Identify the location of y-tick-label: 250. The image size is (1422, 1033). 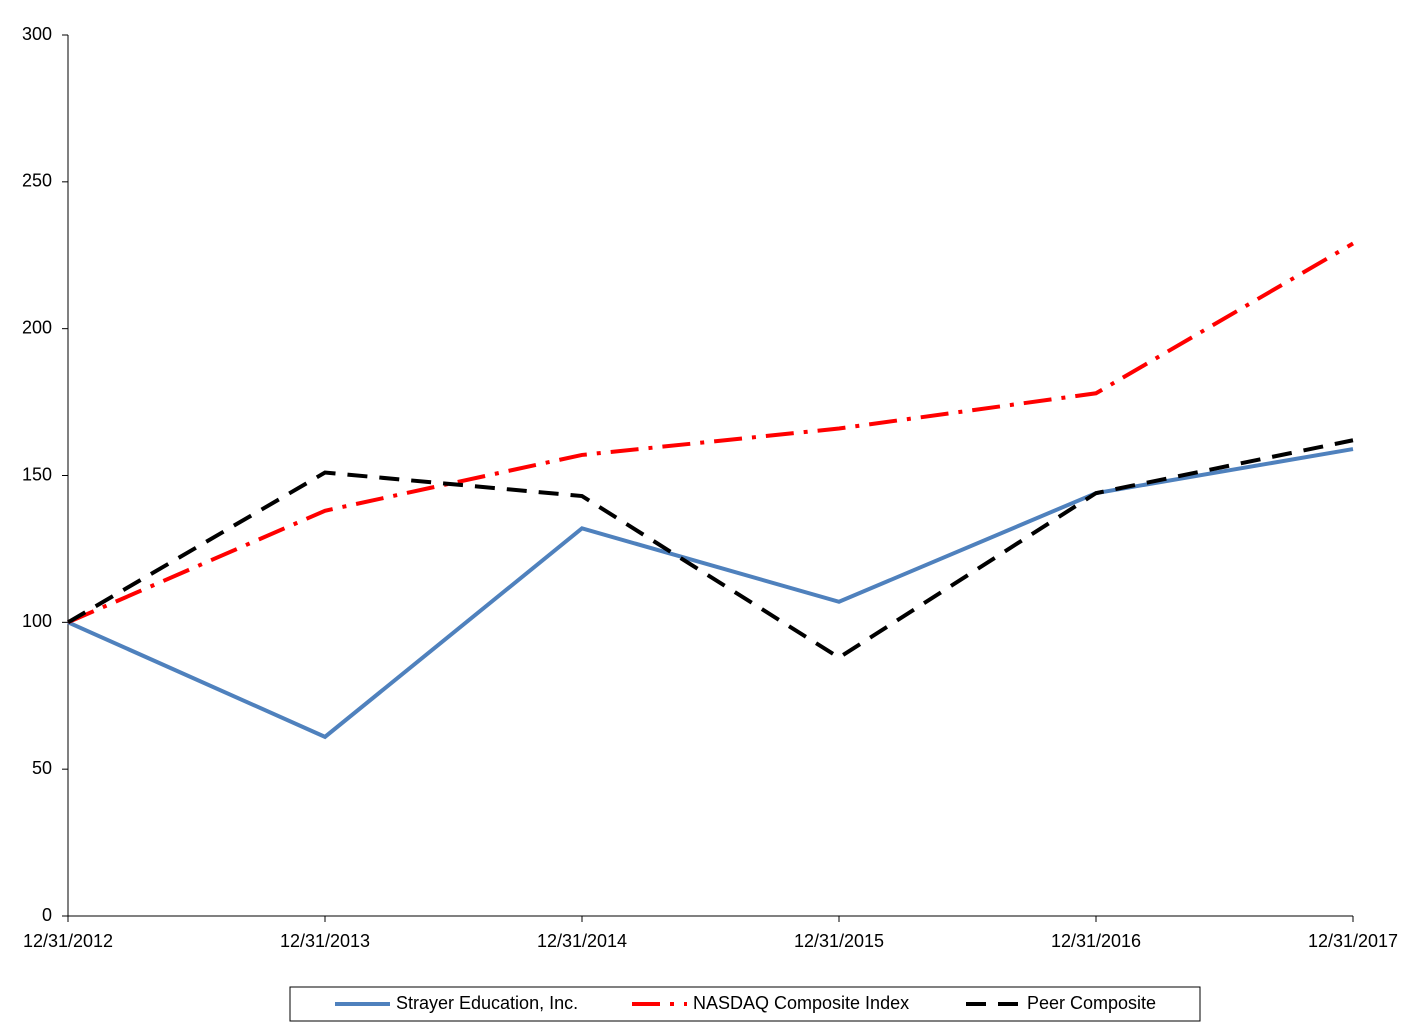
(37, 181).